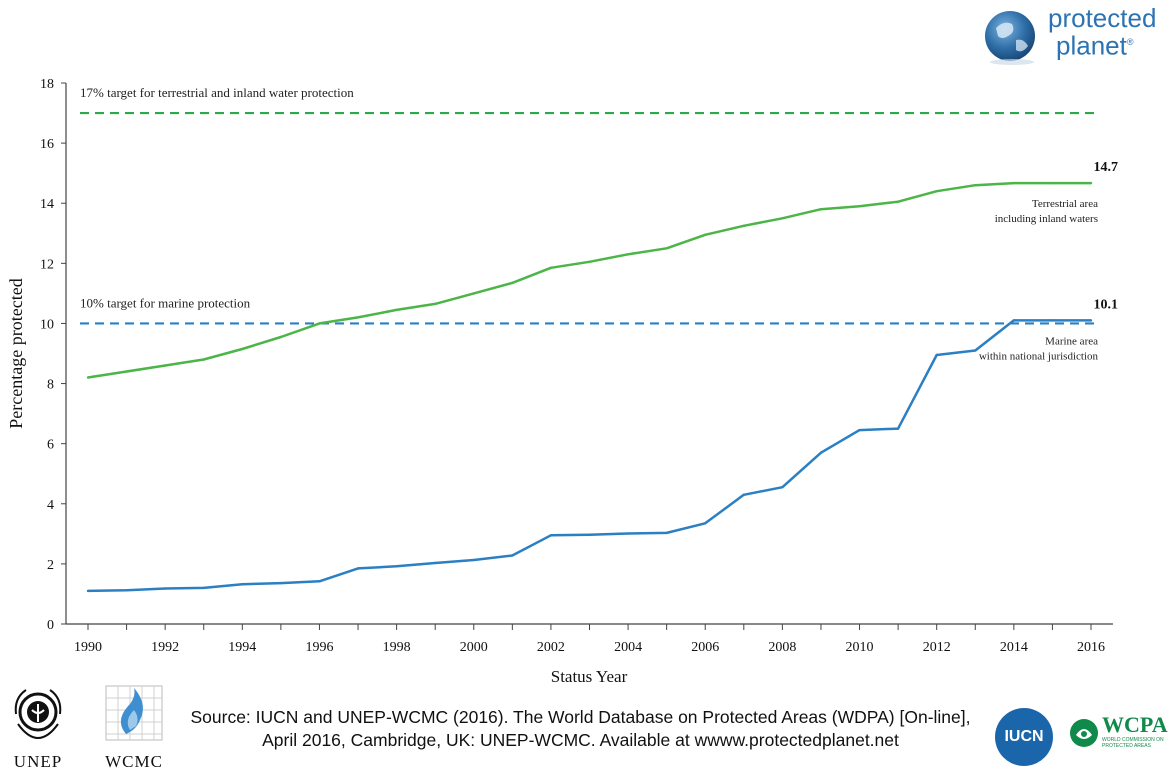  Describe the element at coordinates (47, 144) in the screenshot. I see `y-tick-label: 16` at that location.